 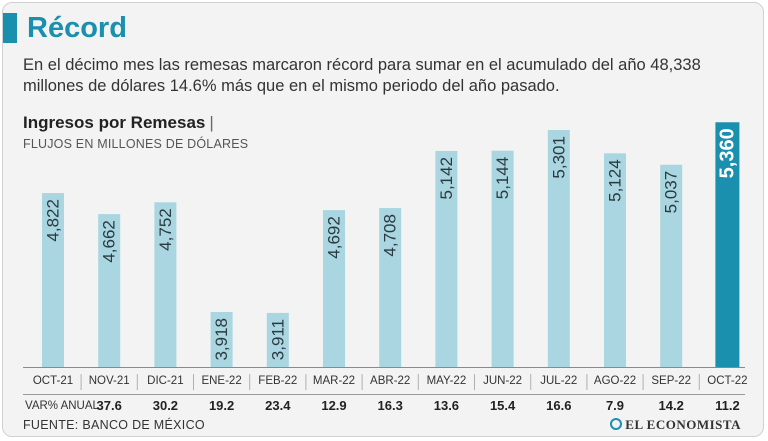 I want to click on var-row-label: VAR% ANUAL, so click(x=62, y=406).